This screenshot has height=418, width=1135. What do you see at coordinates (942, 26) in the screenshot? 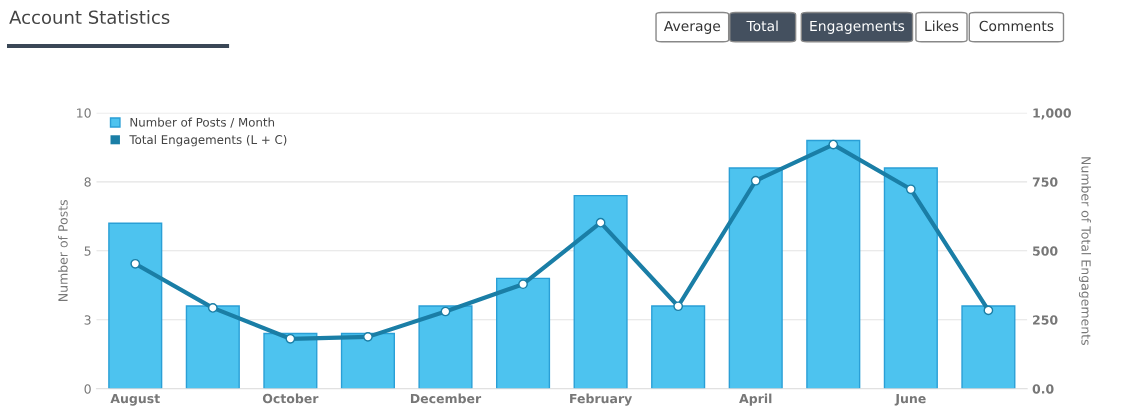
I see `text: Likes` at bounding box center [942, 26].